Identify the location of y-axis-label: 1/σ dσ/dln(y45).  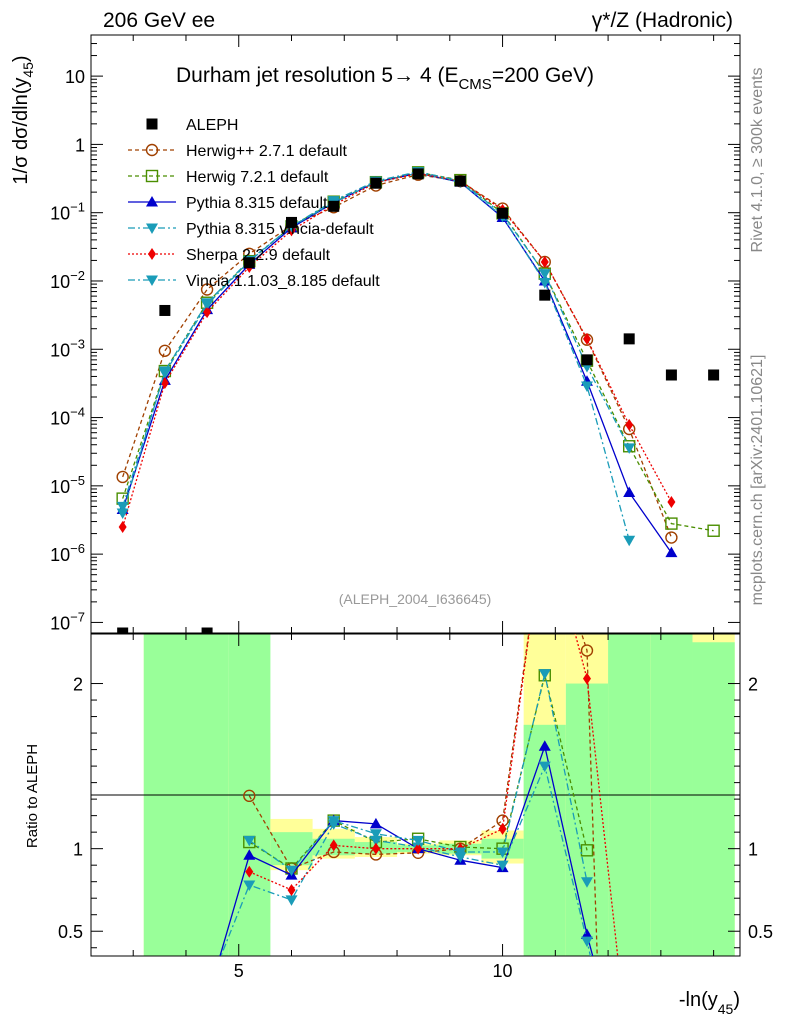
(23, 119).